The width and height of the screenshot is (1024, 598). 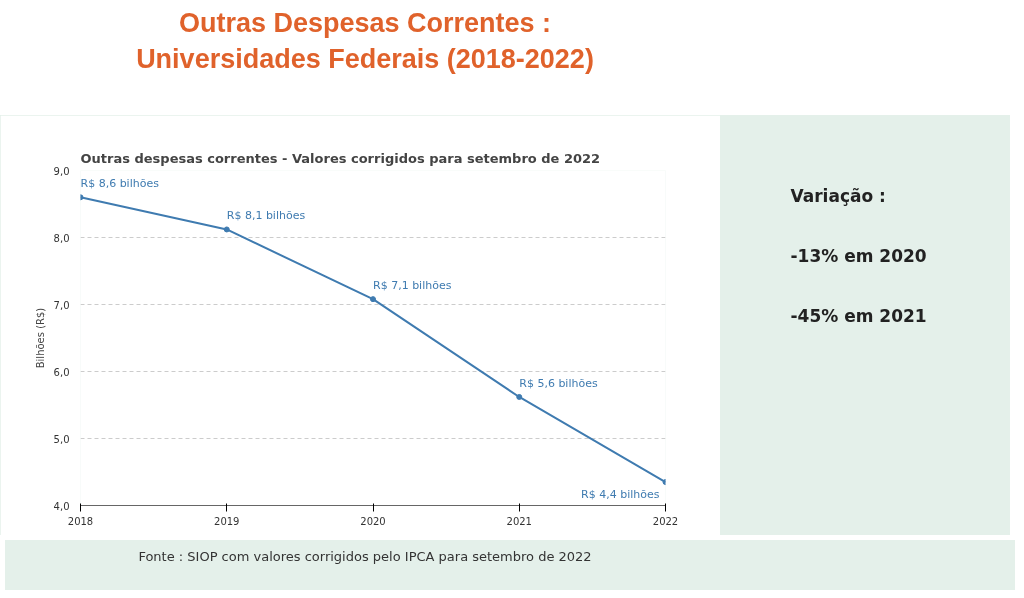 What do you see at coordinates (340, 158) in the screenshot?
I see `chart-subtitle: Outras despesas correntes - Valores corrigidos para setembro de 2022` at bounding box center [340, 158].